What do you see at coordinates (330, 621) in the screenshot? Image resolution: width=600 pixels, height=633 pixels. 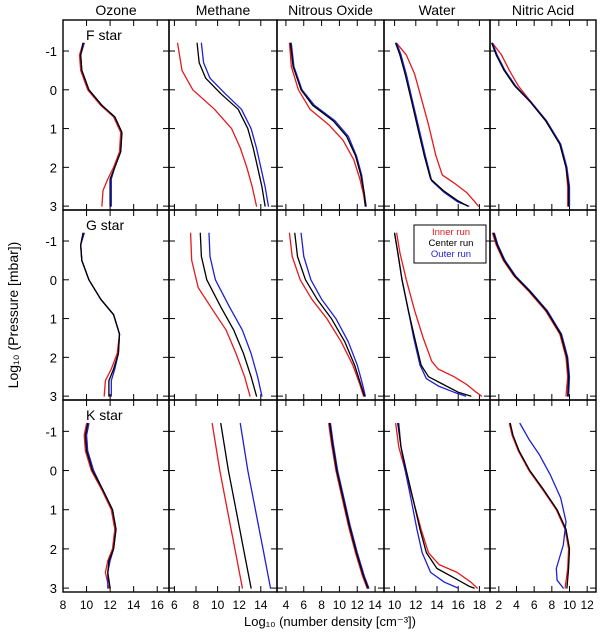 I see `x-axis-label: Log₁₀ (number density [cm⁻³])` at bounding box center [330, 621].